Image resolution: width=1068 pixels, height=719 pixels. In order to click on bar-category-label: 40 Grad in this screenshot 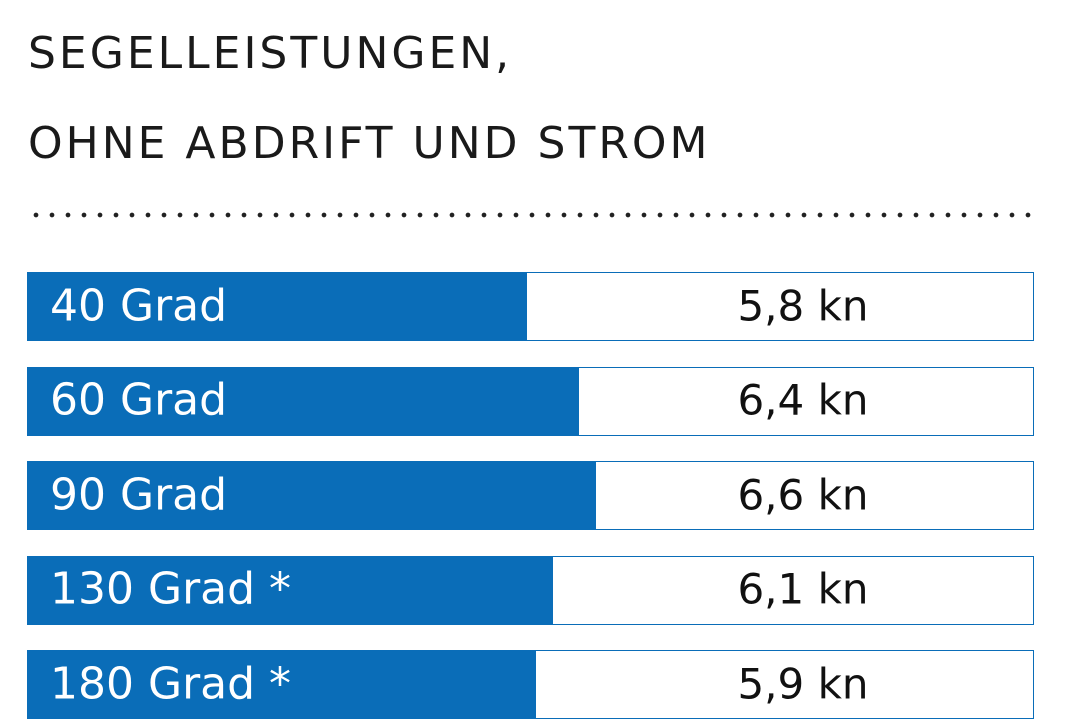, I will do `click(139, 305)`.